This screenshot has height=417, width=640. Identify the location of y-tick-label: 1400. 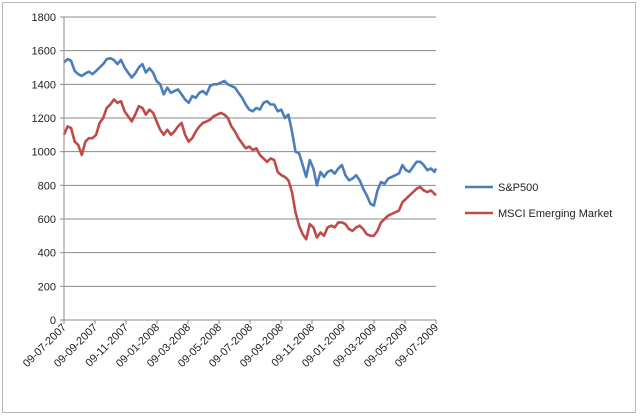
(44, 85).